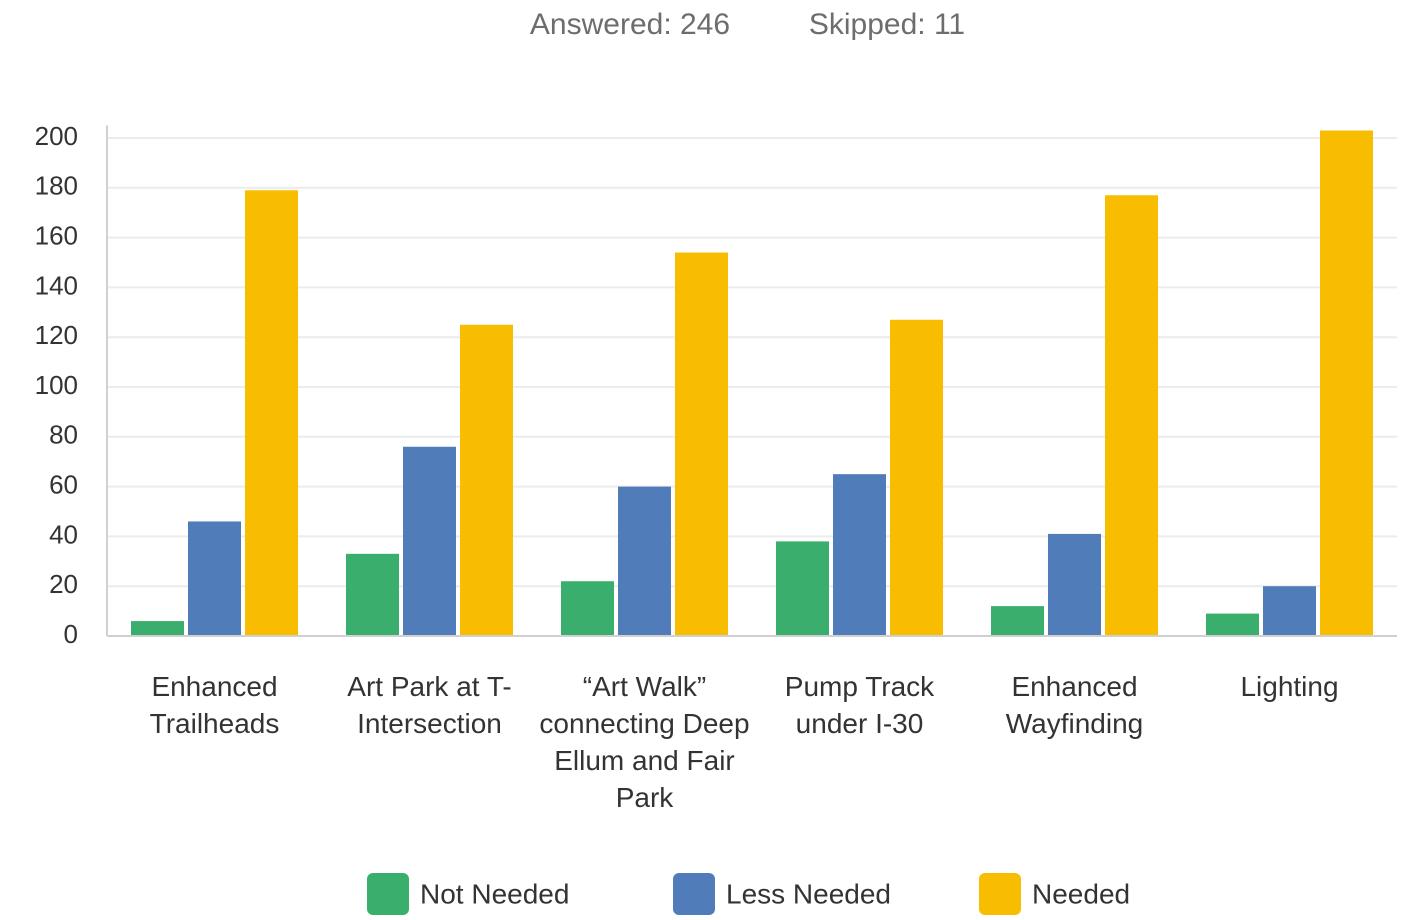 This screenshot has width=1404, height=920. I want to click on x-tick-label: Lighting, so click(1289, 686).